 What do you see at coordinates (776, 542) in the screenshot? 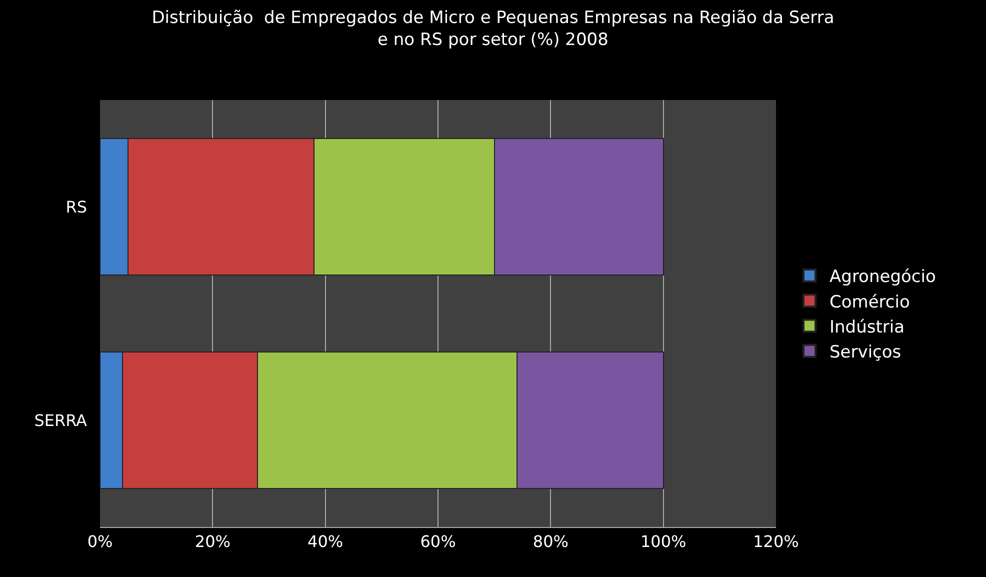
I see `x-tick-label: 120%` at bounding box center [776, 542].